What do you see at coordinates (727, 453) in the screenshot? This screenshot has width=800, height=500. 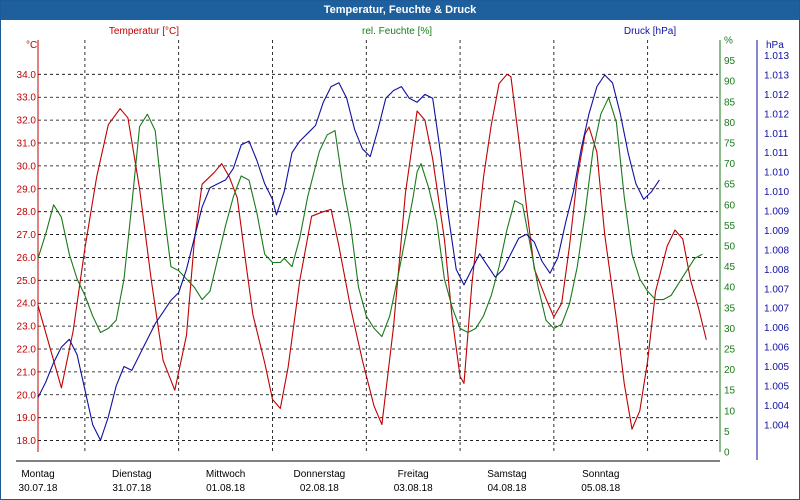 I see `humidity-tick-label: 0` at bounding box center [727, 453].